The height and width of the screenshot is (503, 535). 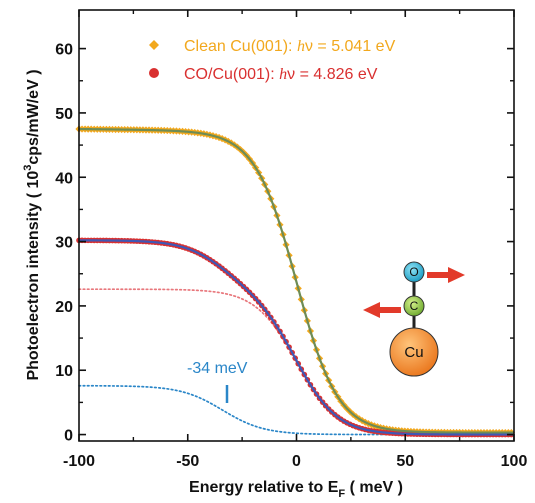 What do you see at coordinates (64, 178) in the screenshot?
I see `y-tick-label: 40` at bounding box center [64, 178].